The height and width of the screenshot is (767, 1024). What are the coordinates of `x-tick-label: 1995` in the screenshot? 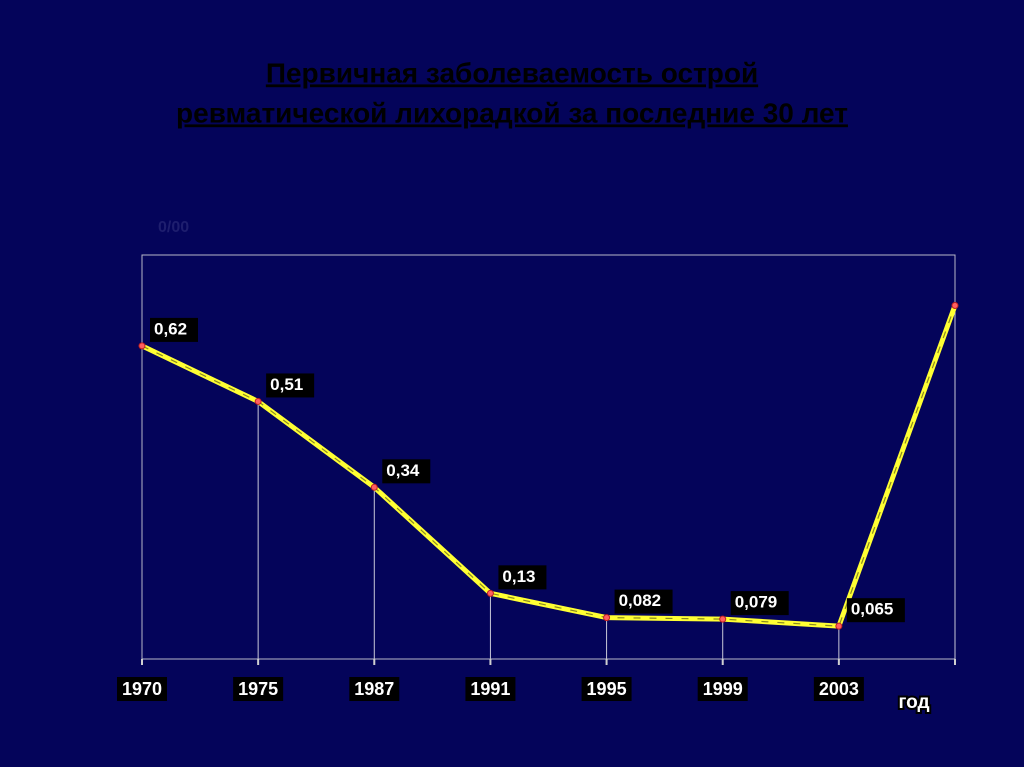 It's located at (607, 689).